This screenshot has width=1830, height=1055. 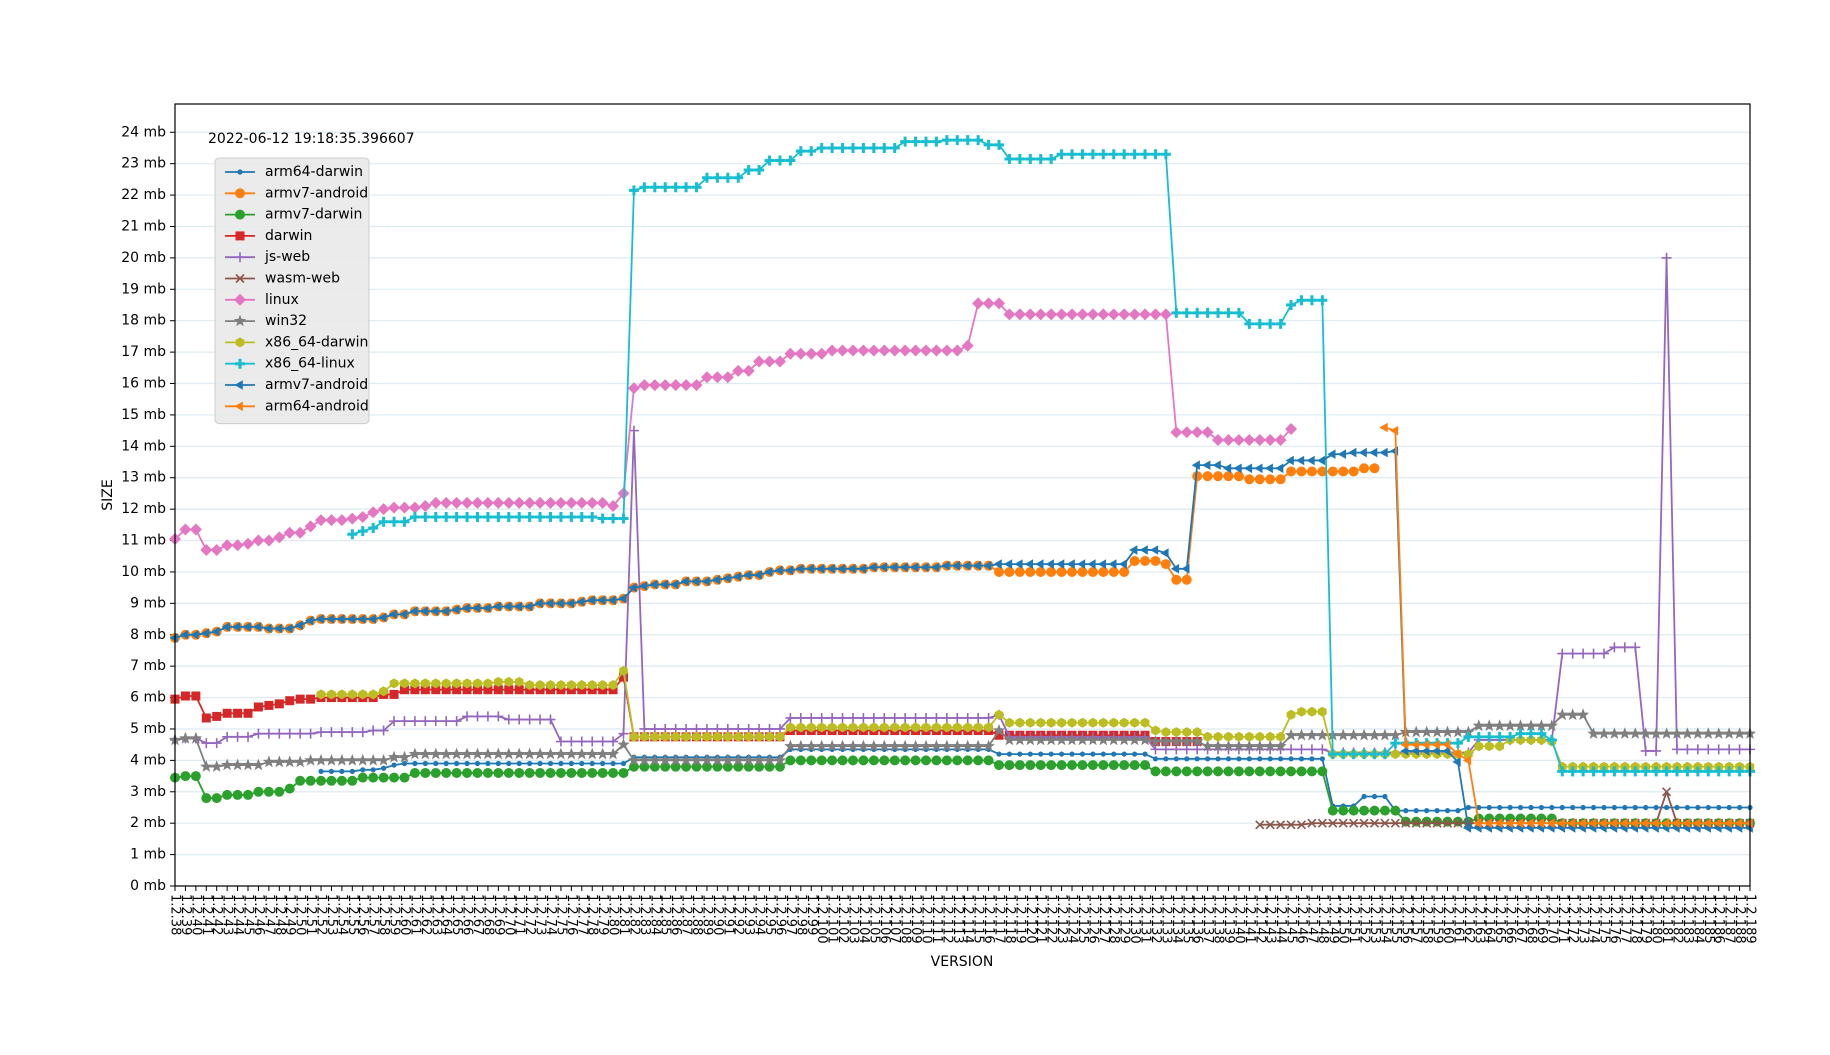 I want to click on y-tick-label: 23 mb, so click(x=143, y=164).